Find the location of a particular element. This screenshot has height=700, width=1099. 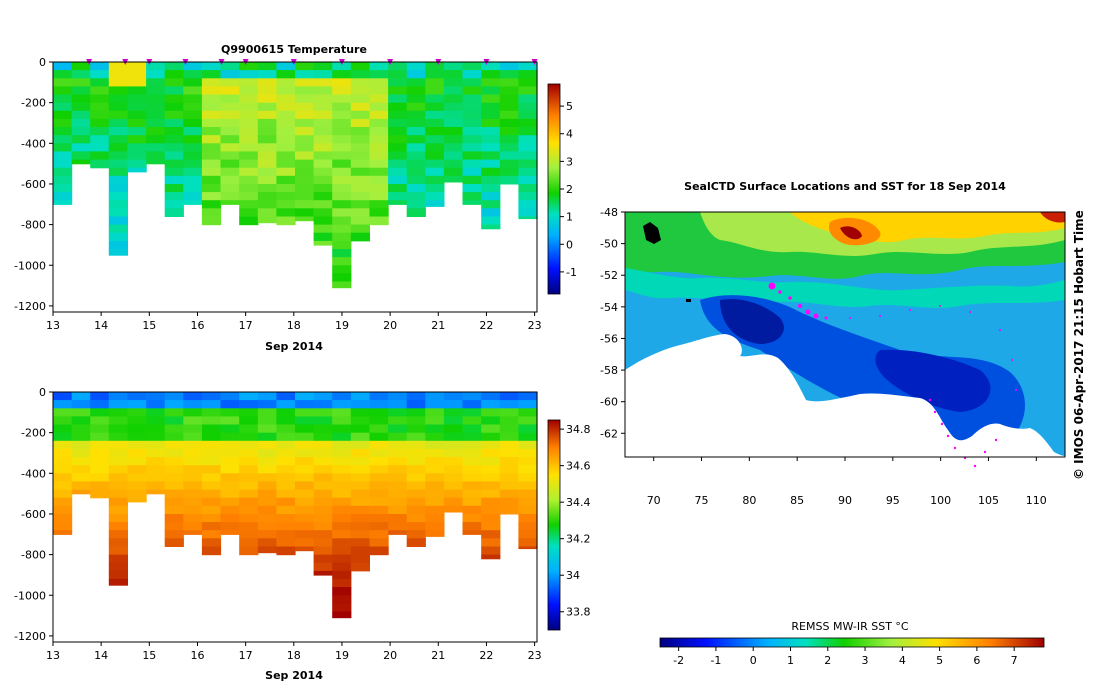

colorbar-tick-label: 34.4 is located at coordinates (578, 502).